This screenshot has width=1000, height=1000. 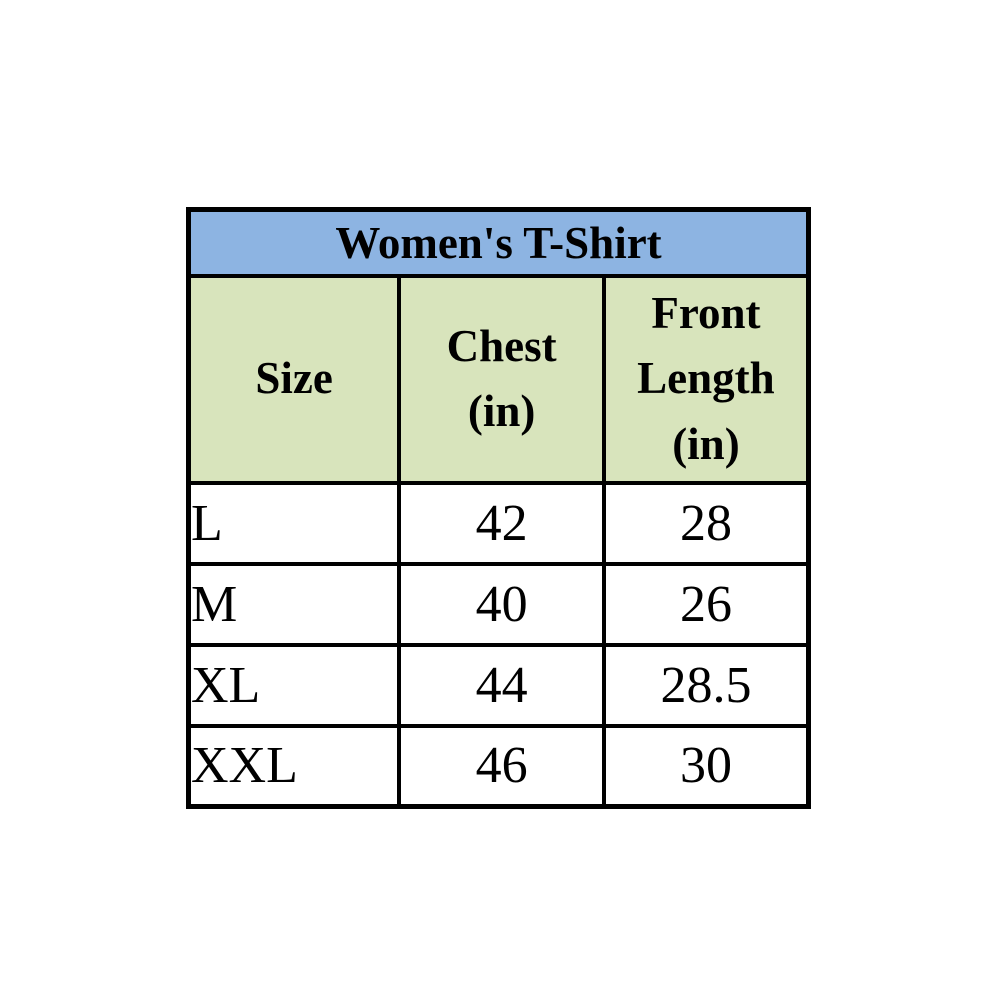 What do you see at coordinates (706, 604) in the screenshot?
I see `front-length-cell: 26` at bounding box center [706, 604].